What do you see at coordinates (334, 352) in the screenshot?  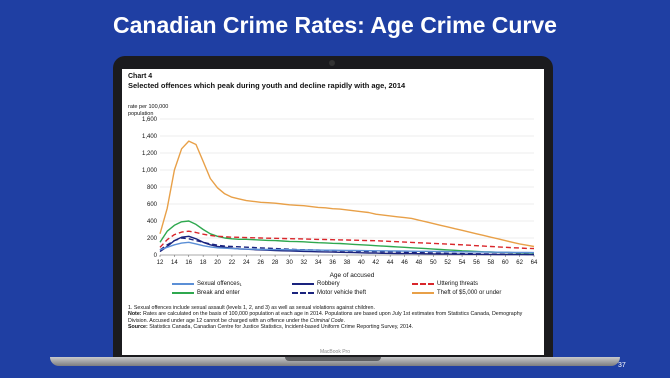 I see `laptop-label: MacBook Pro` at bounding box center [334, 352].